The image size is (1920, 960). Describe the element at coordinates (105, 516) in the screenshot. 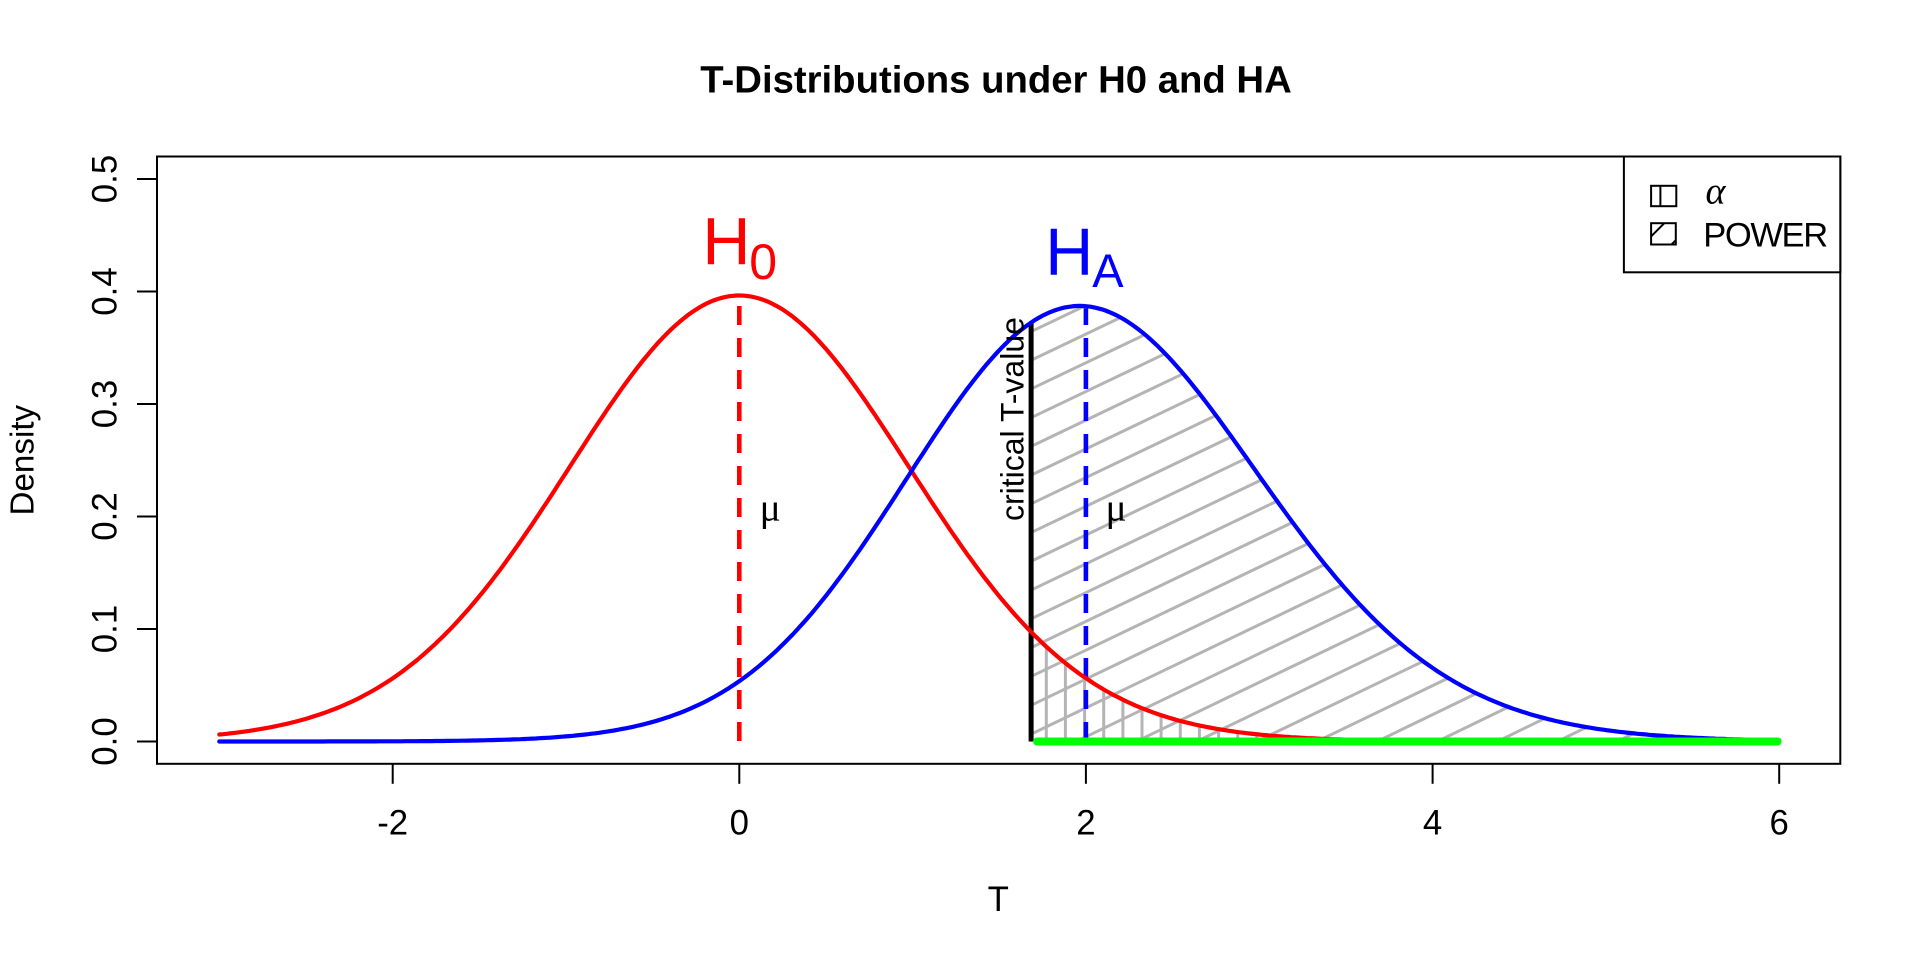

I see `svg-text: 0.2` at that location.